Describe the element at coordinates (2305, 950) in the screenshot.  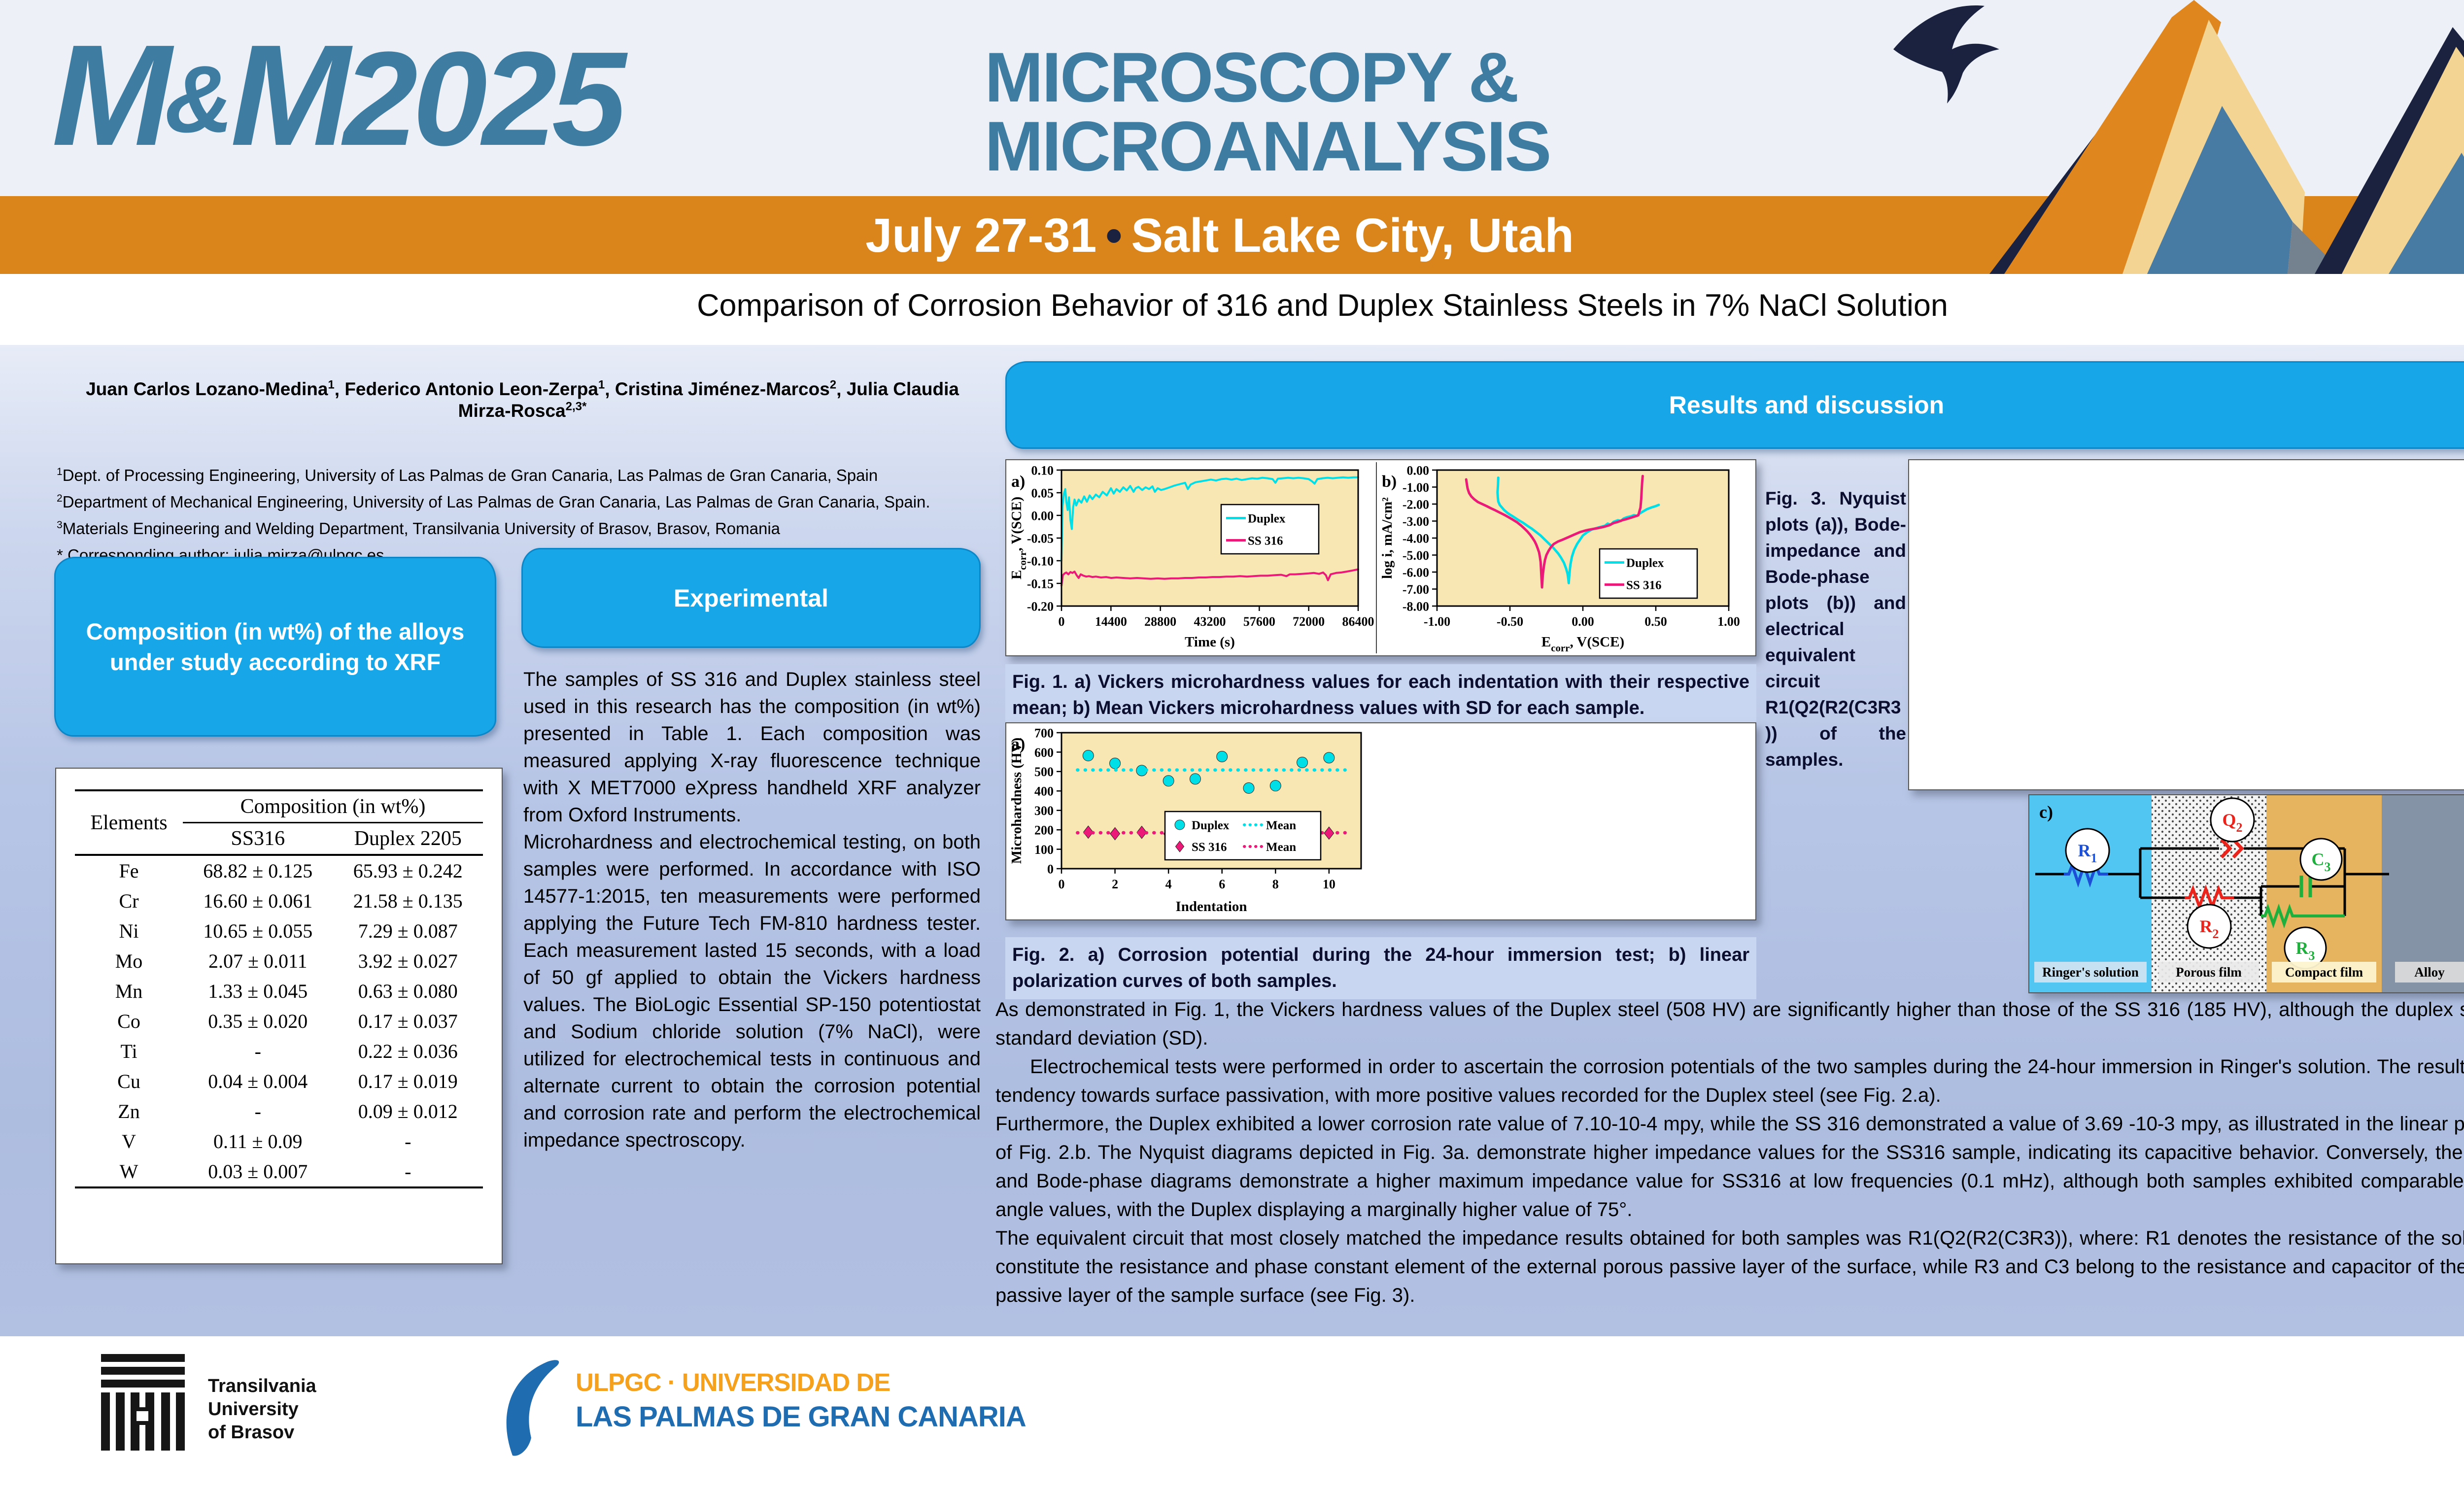
I see `svg-text: R3` at that location.